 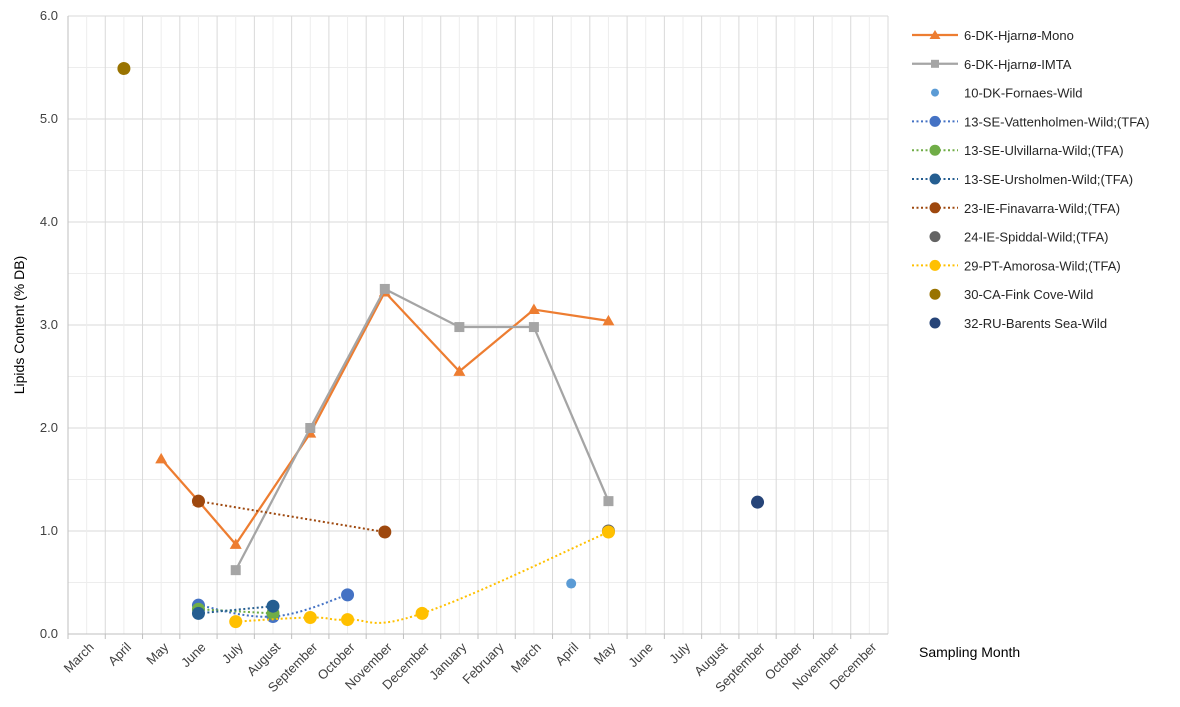 I want to click on legend-label: 30-CA-Fink Cove-Wild, so click(x=1028, y=294).